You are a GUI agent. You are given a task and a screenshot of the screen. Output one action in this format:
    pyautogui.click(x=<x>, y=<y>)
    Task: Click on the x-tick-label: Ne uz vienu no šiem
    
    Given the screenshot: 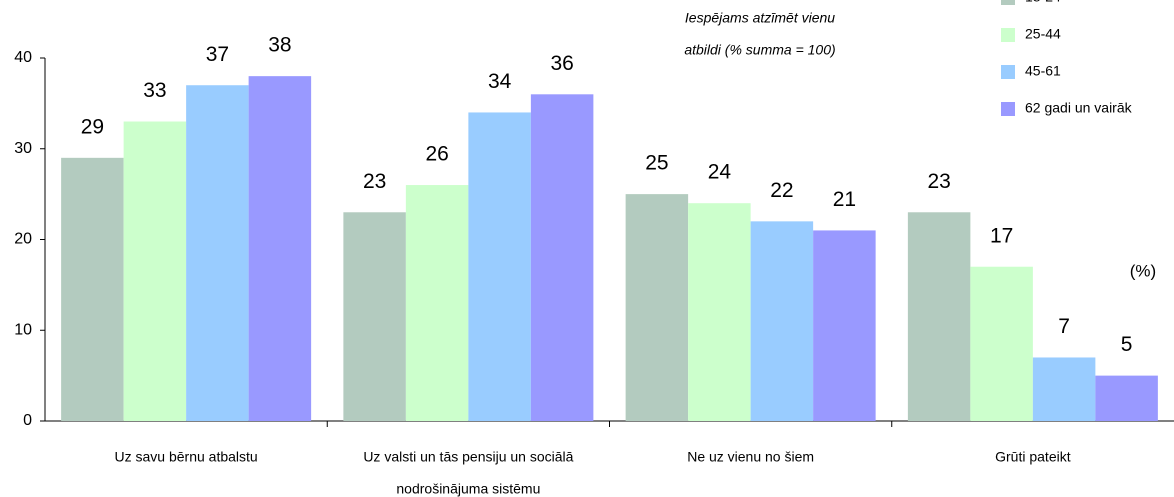 What is the action you would take?
    pyautogui.click(x=750, y=457)
    